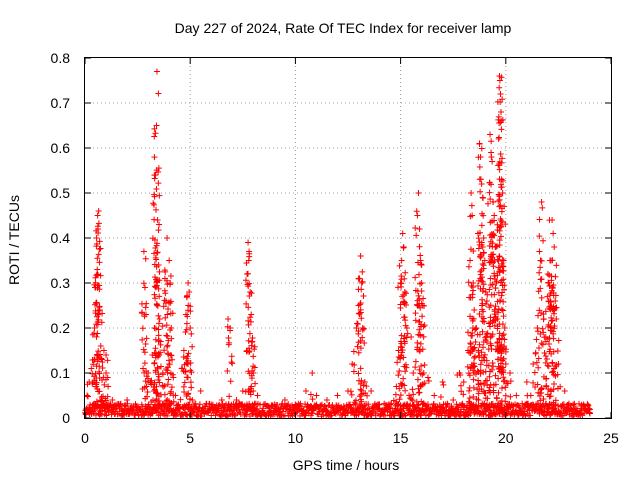  I want to click on x-tick-label: 0, so click(85, 438).